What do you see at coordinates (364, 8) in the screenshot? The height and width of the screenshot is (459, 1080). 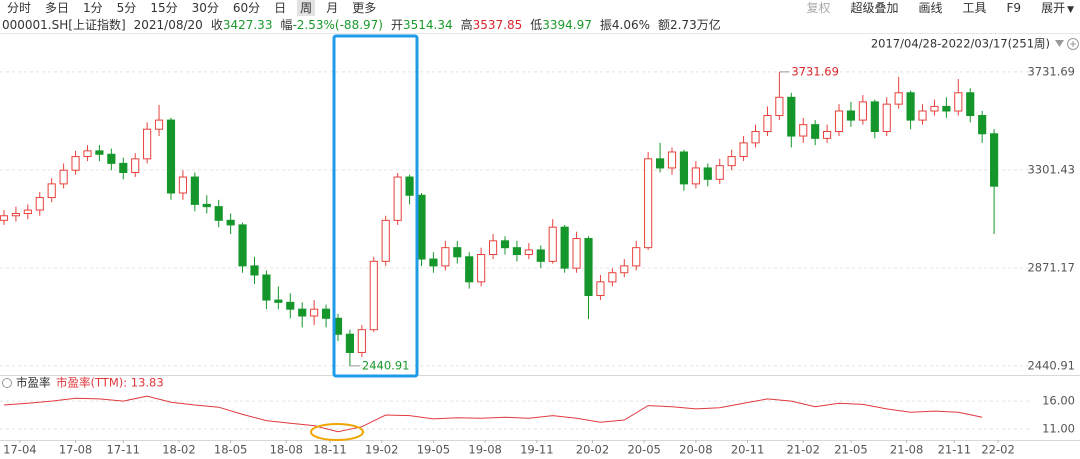 I see `period-tab: 更多` at bounding box center [364, 8].